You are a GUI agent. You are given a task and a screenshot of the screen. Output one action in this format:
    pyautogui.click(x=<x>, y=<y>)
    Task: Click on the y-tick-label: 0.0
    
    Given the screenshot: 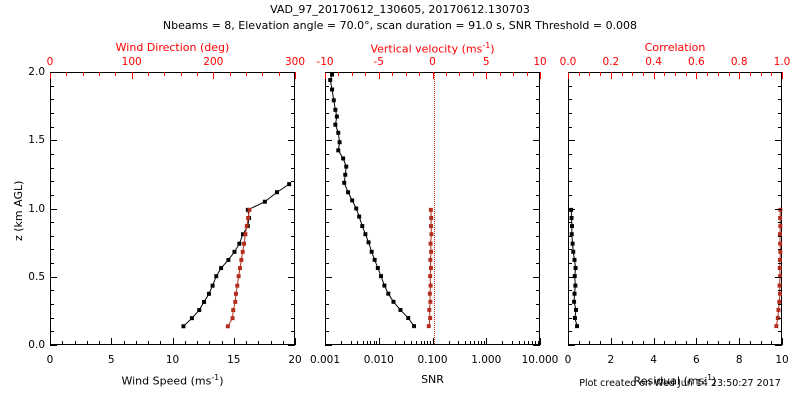 What is the action you would take?
    pyautogui.click(x=36, y=345)
    